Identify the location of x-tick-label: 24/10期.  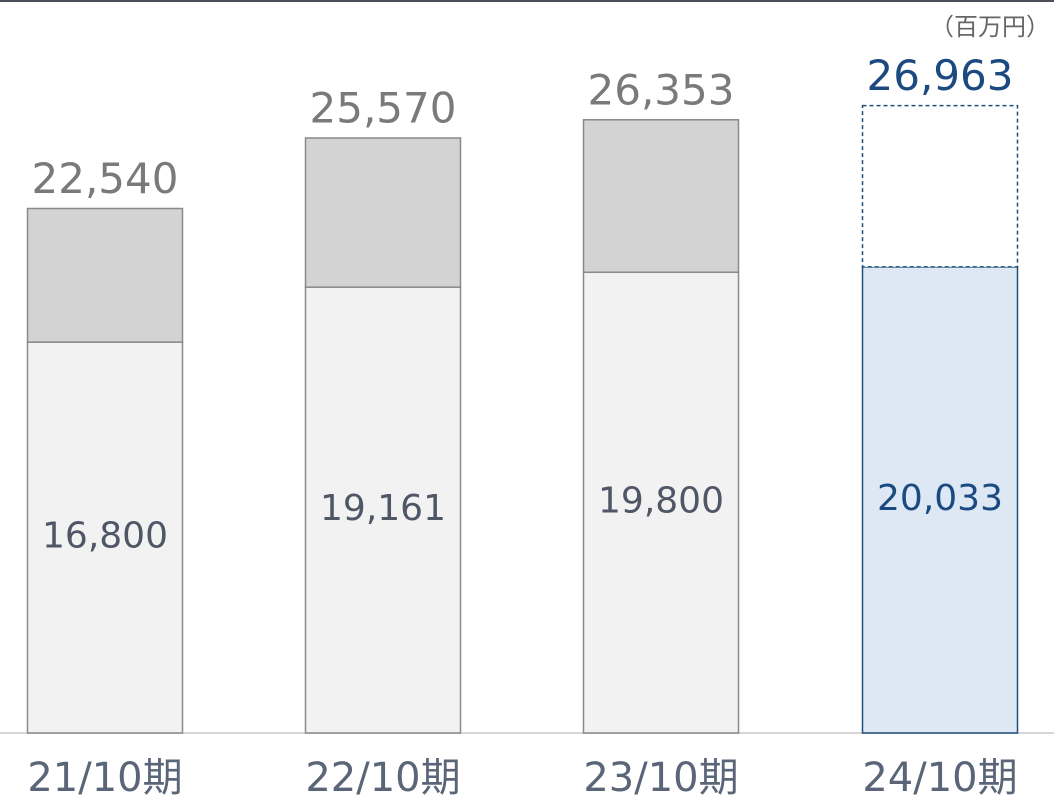
(939, 778).